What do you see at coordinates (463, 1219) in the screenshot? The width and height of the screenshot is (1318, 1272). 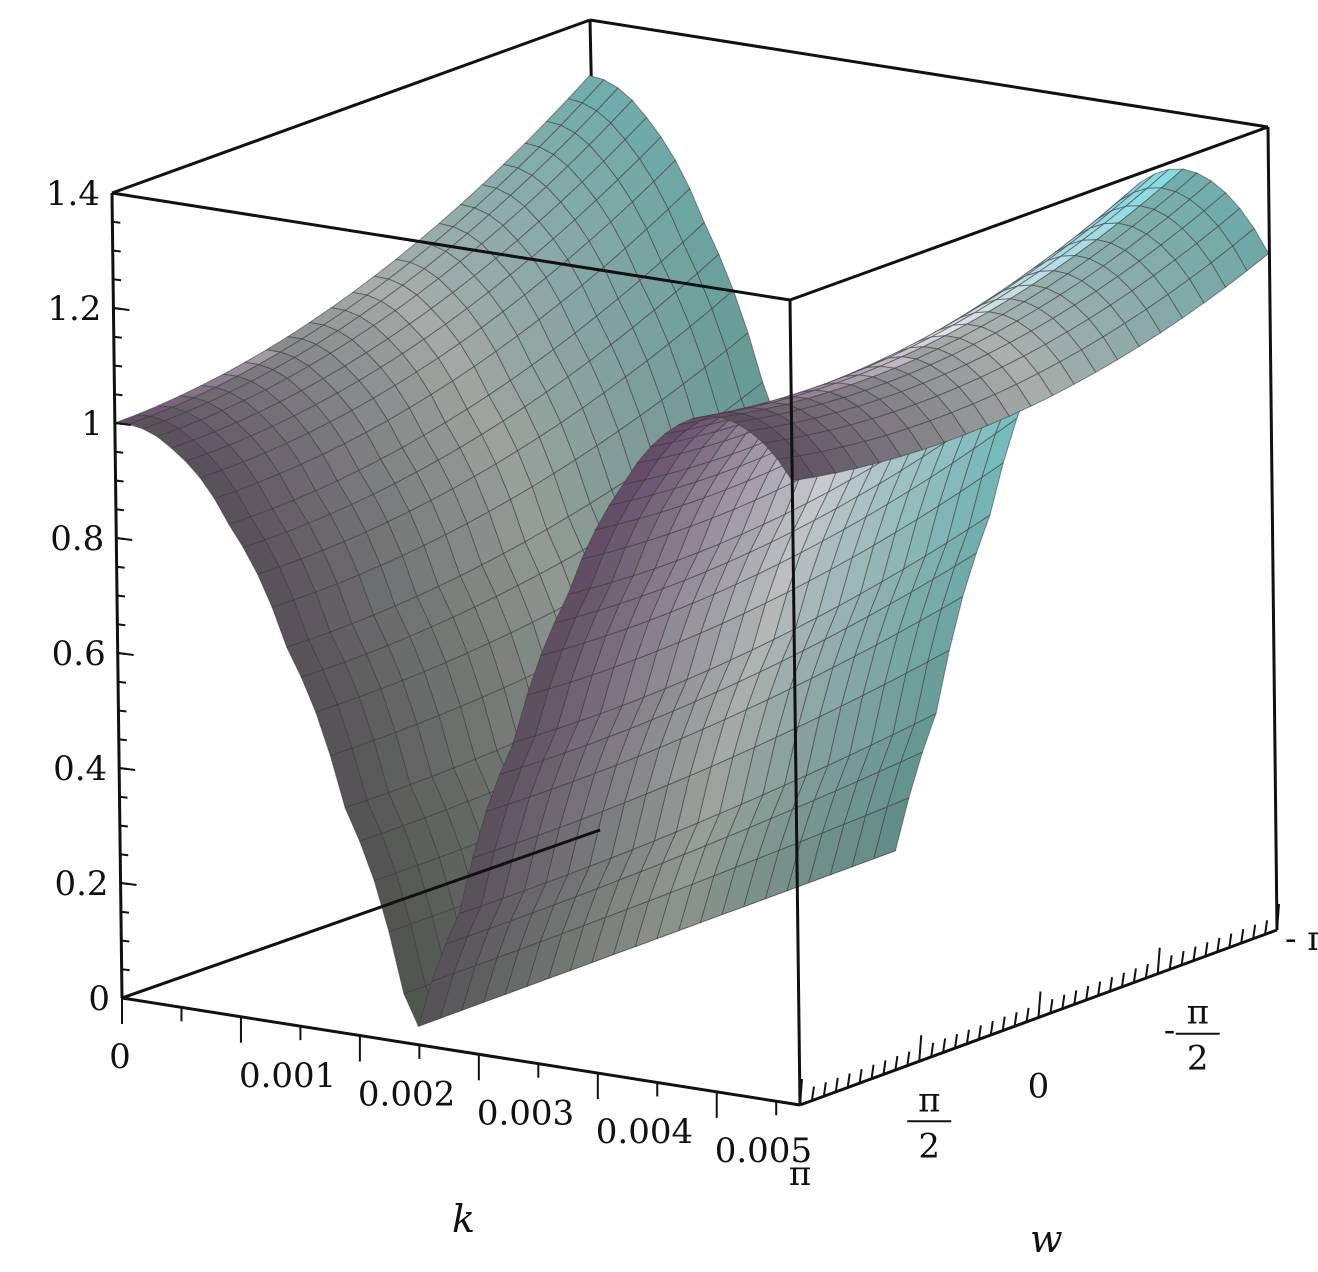 I see `x-axis-title: k` at bounding box center [463, 1219].